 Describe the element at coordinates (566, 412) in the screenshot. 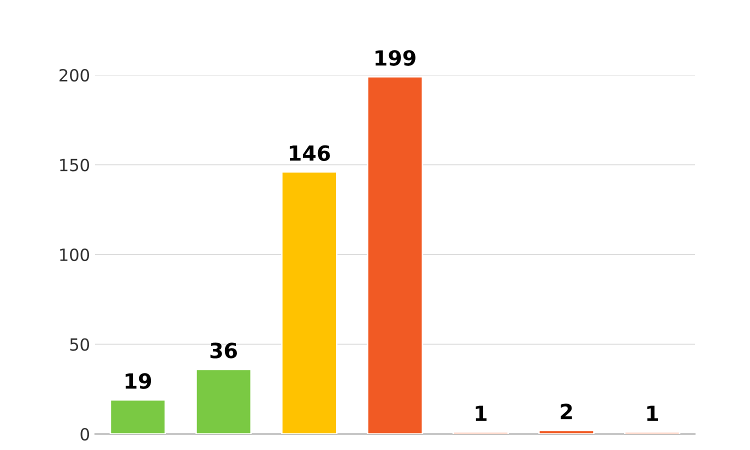

I see `data-label: 2` at that location.